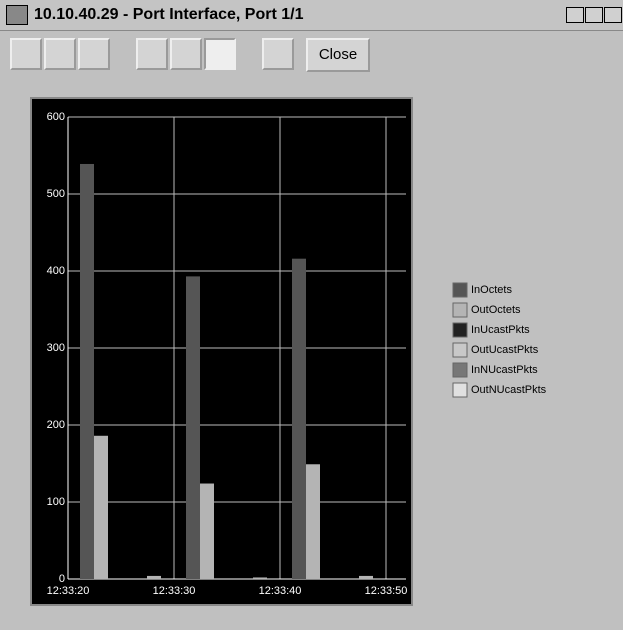  Describe the element at coordinates (56, 194) in the screenshot. I see `y-tick-label: 500` at that location.